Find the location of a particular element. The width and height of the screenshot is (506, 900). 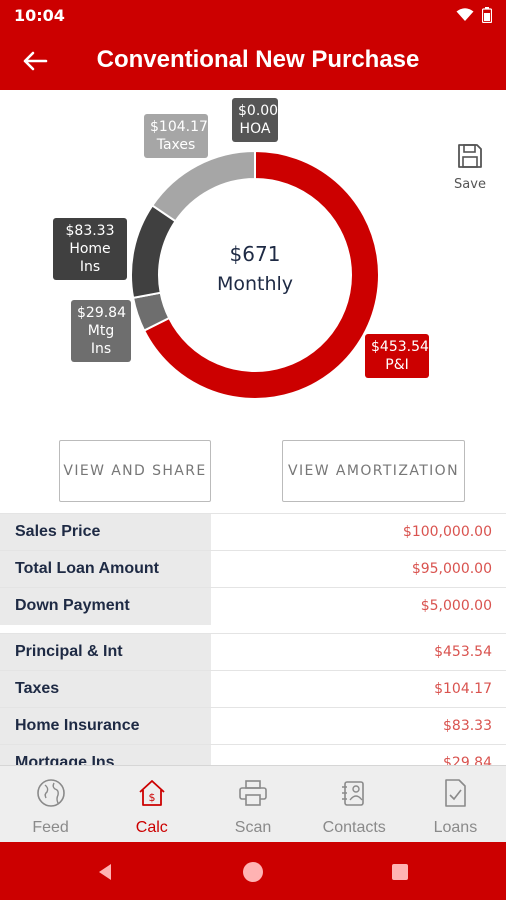

table-row: Total Loan Amount $95,000.00 is located at coordinates (253, 569).